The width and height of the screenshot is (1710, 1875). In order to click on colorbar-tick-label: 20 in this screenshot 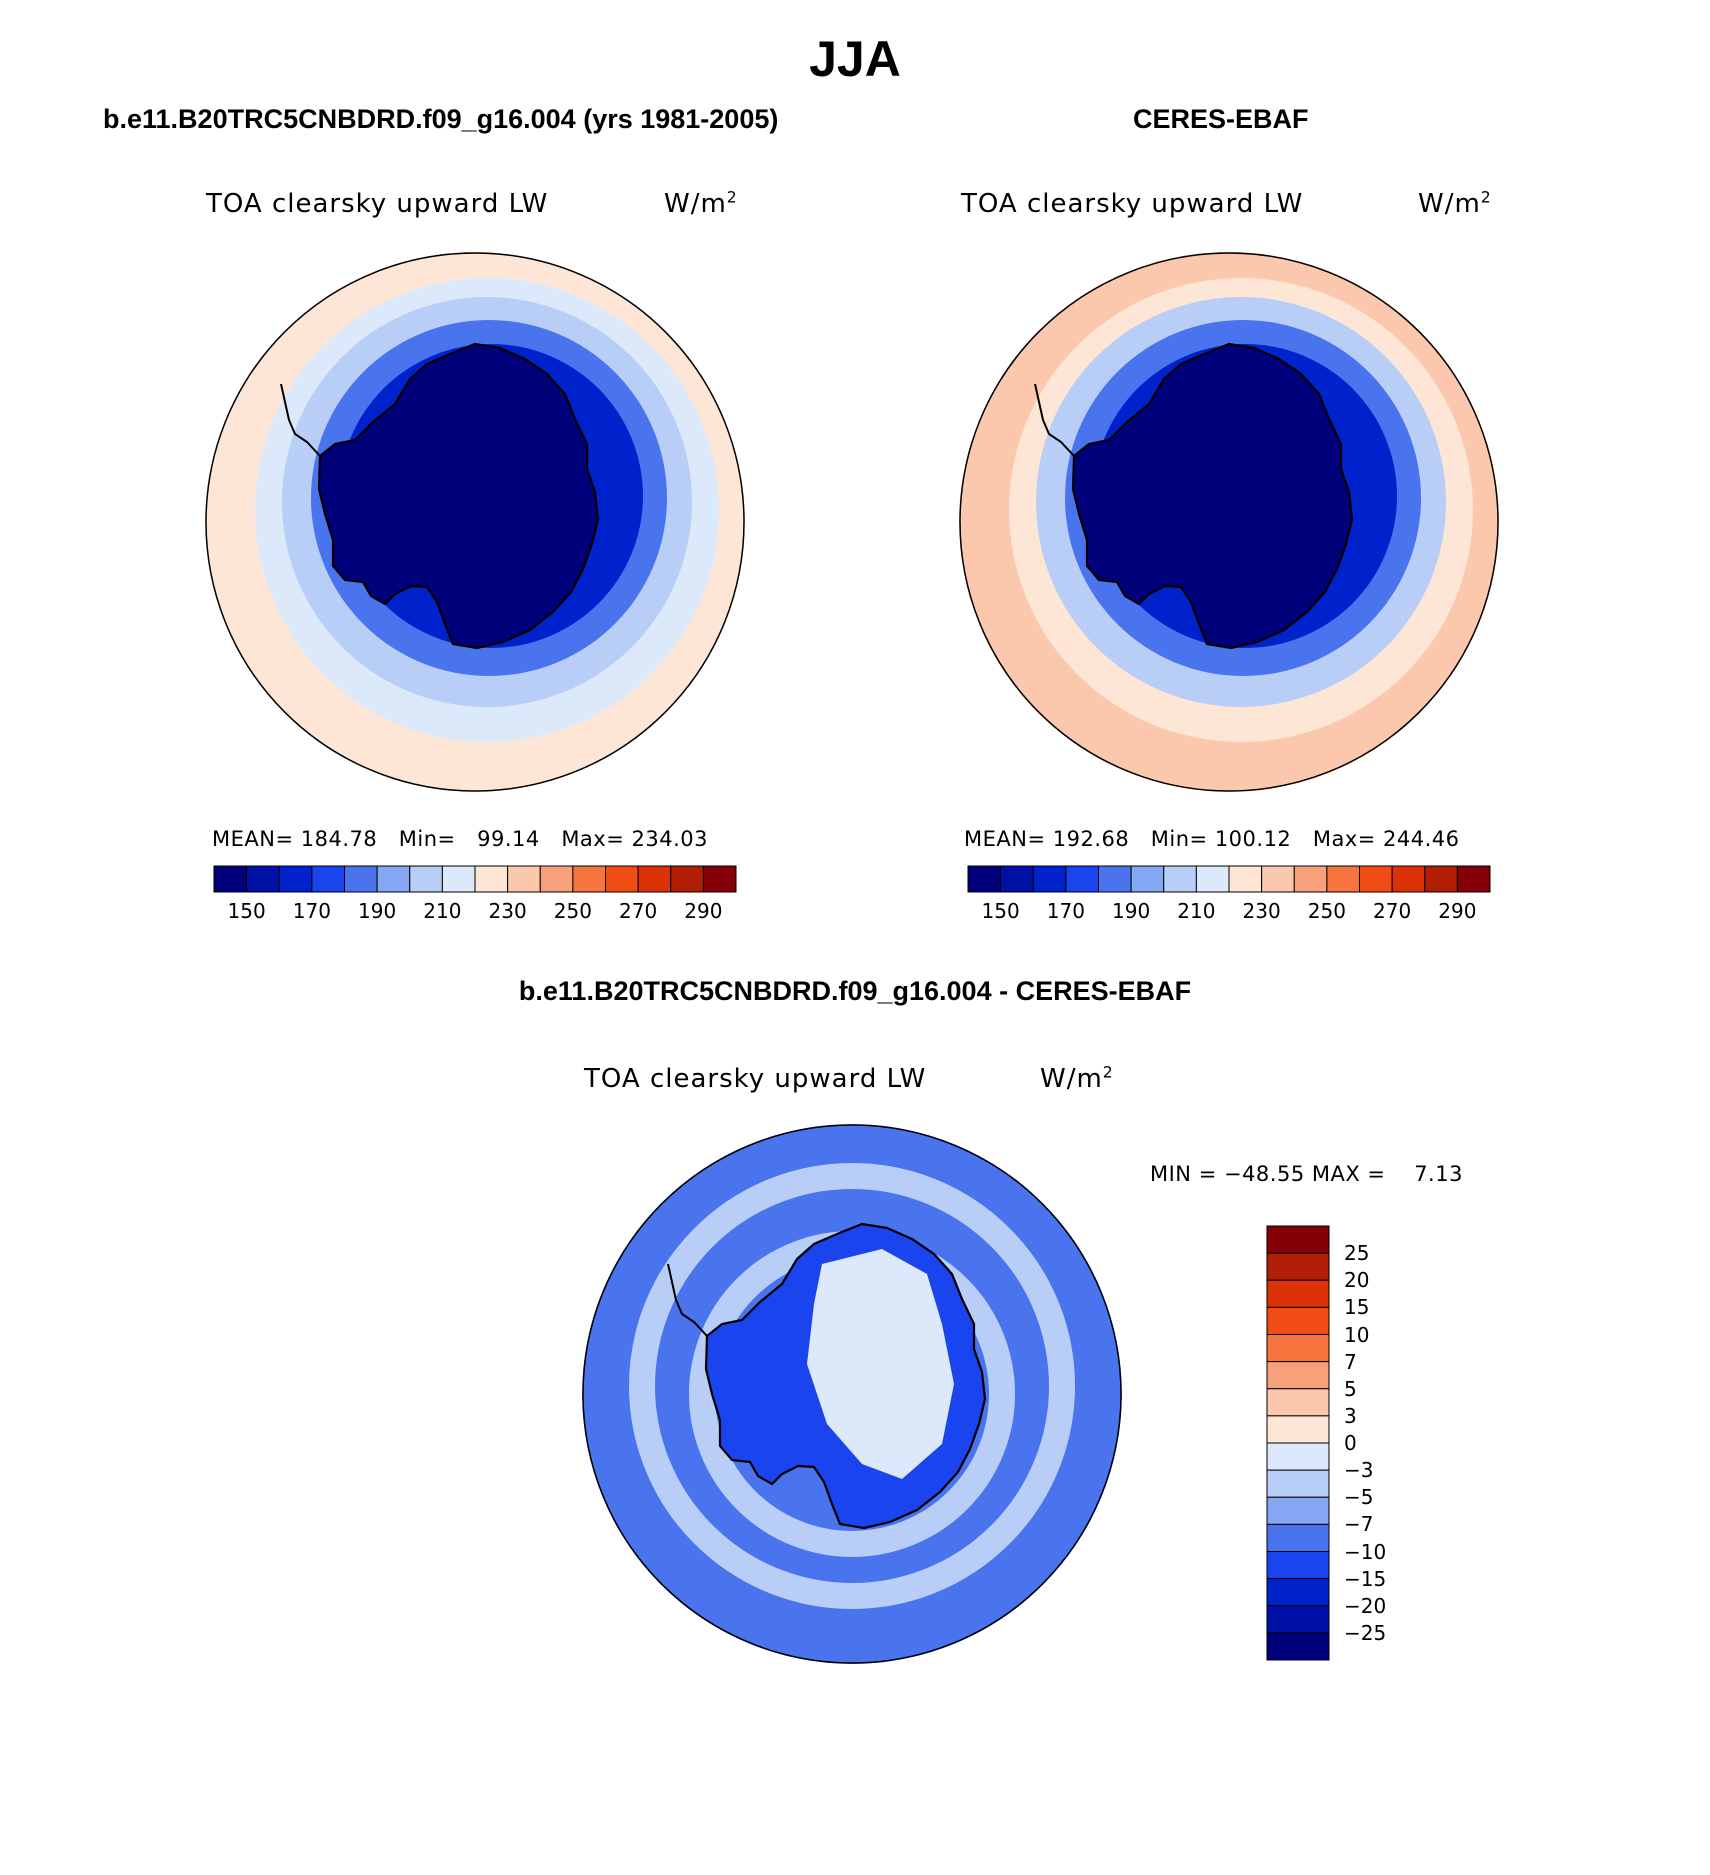, I will do `click(1357, 1280)`.